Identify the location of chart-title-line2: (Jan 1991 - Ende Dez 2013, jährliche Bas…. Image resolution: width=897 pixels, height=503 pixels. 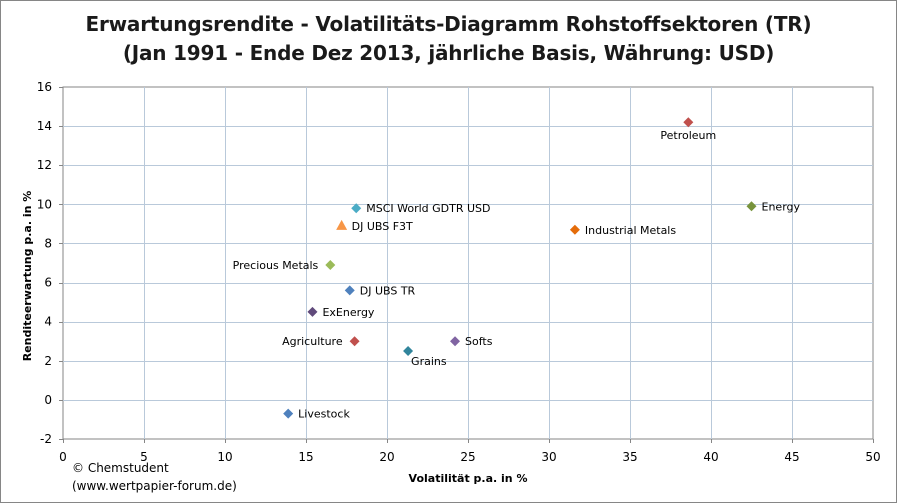
(448, 53).